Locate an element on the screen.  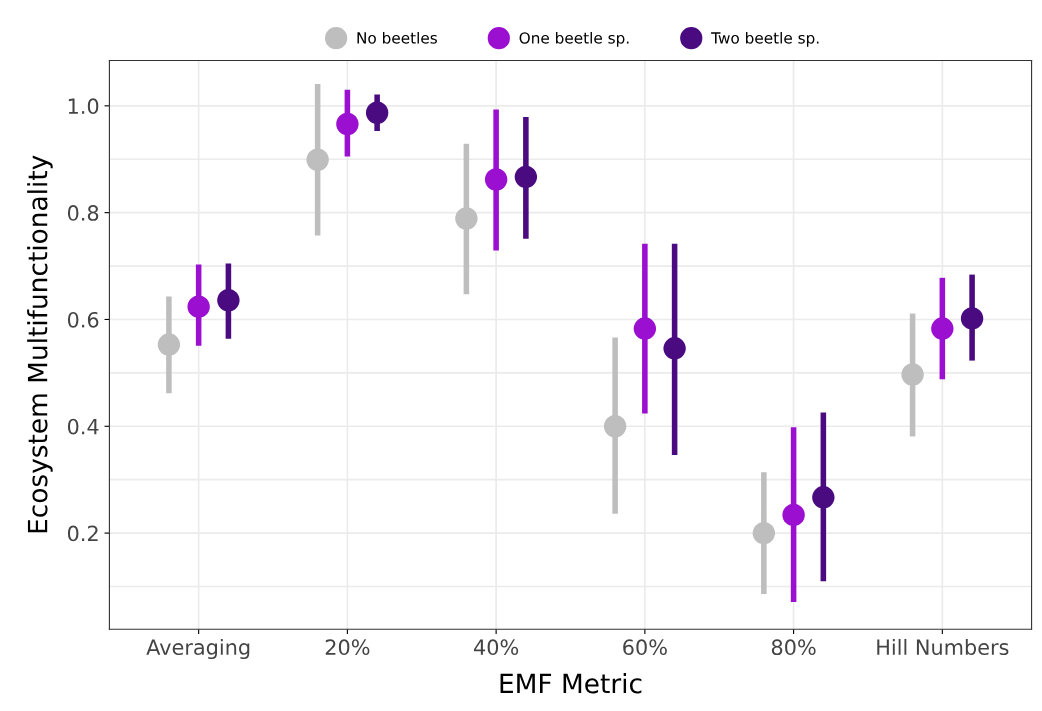
y-tick-label: 0.8 is located at coordinates (83, 213).